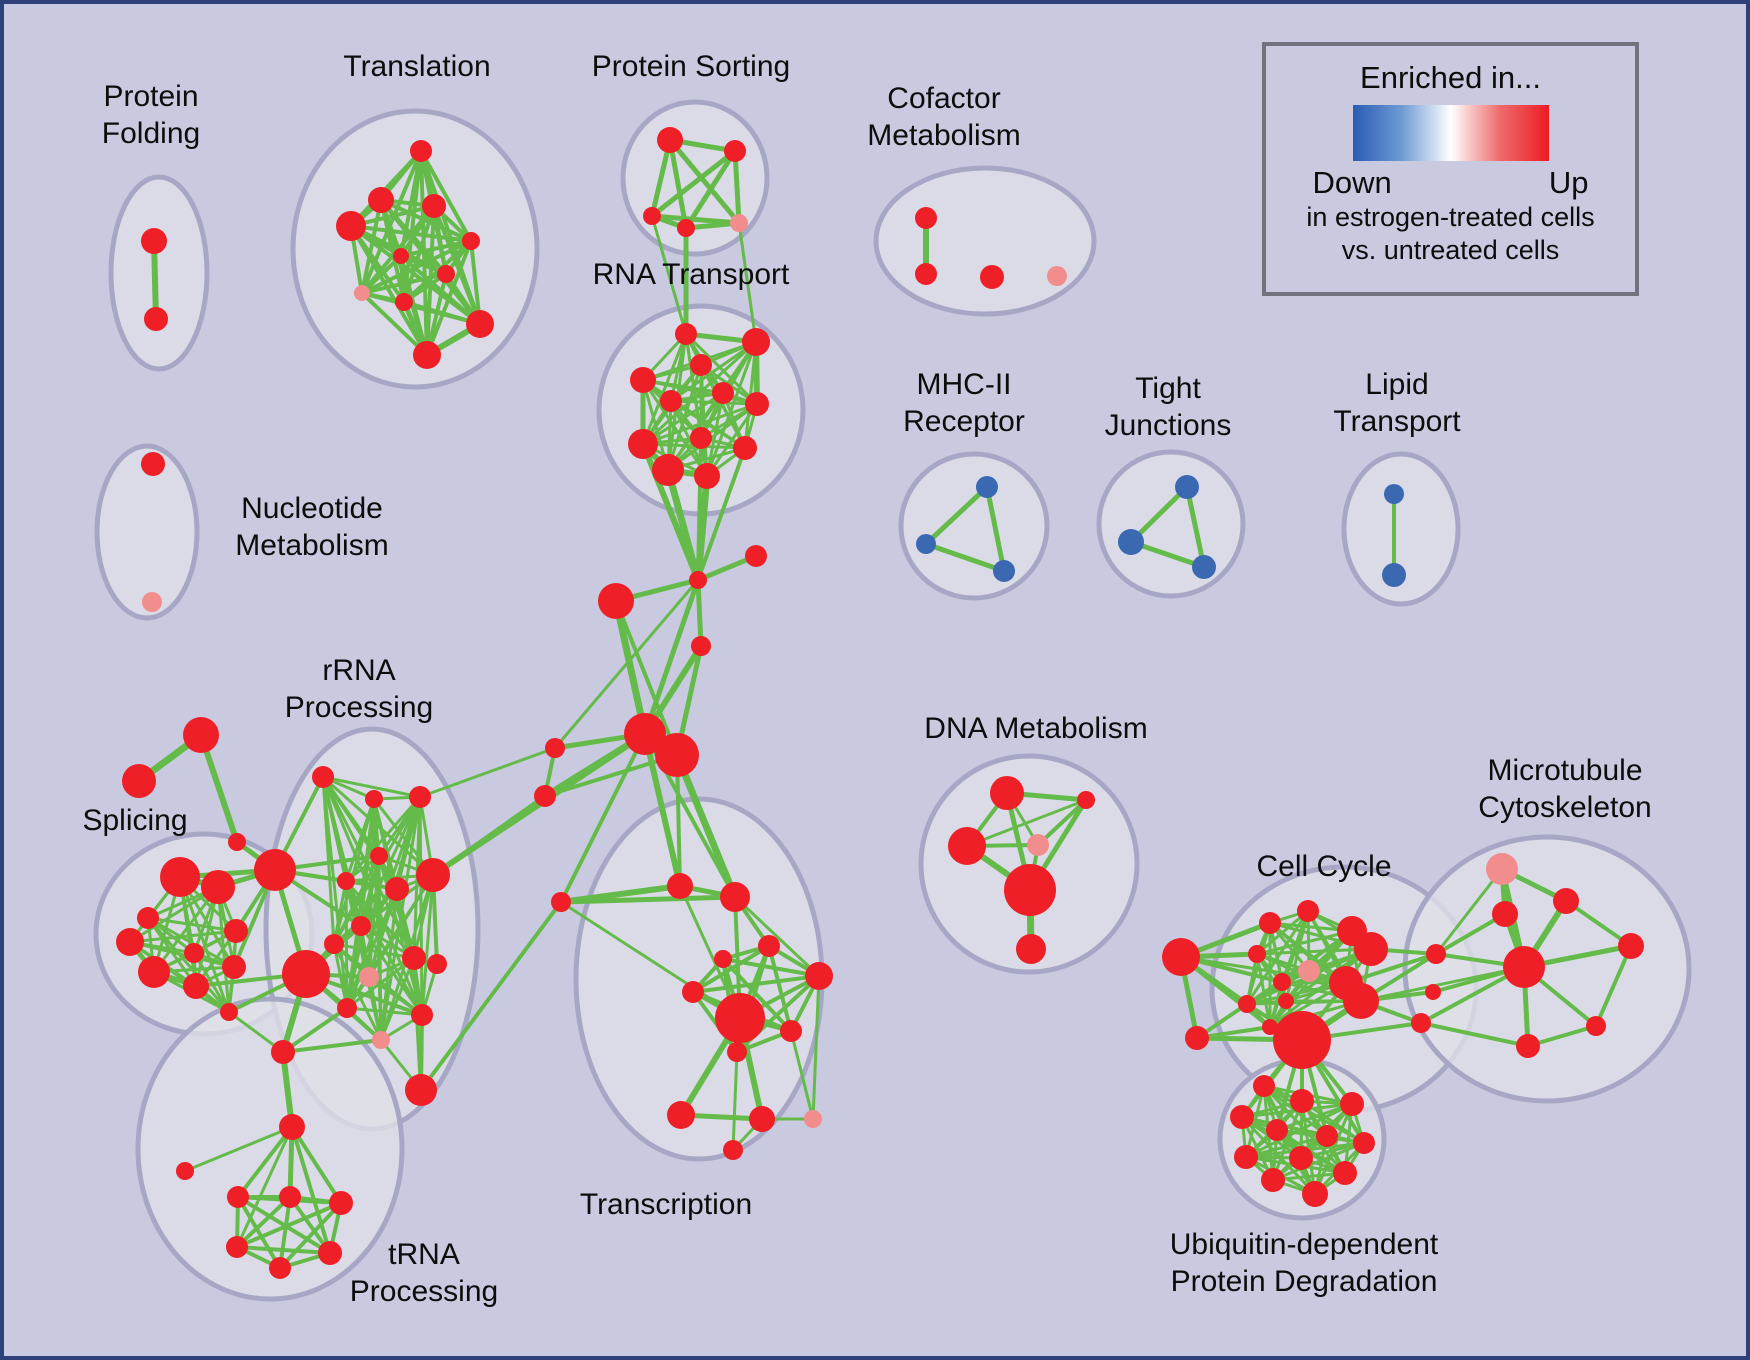 The width and height of the screenshot is (1750, 1360). I want to click on node-s6, so click(236, 931).